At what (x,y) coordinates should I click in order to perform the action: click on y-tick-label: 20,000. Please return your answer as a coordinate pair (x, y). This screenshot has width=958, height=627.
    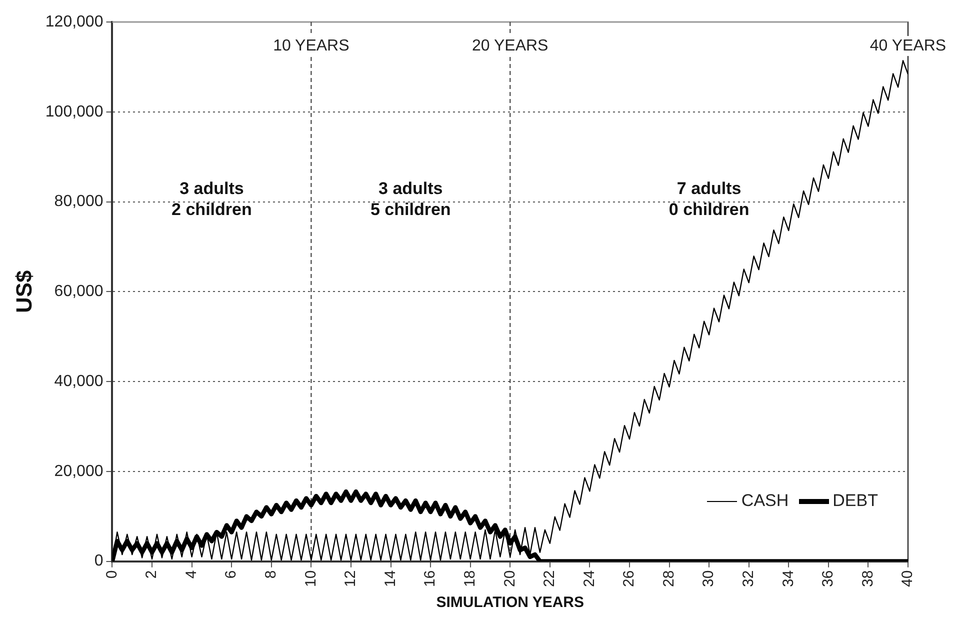
    Looking at the image, I should click on (79, 471).